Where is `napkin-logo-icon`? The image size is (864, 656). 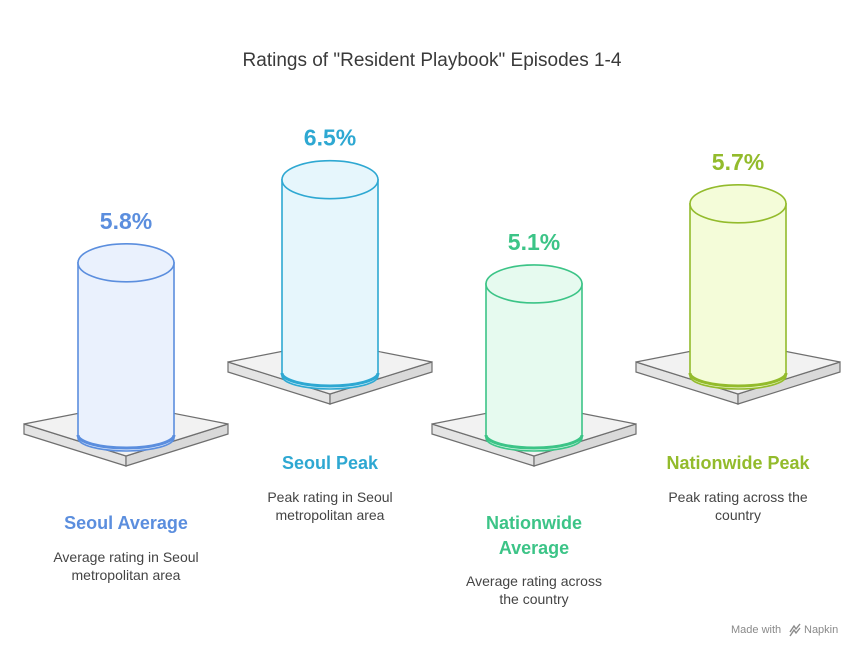 napkin-logo-icon is located at coordinates (795, 630).